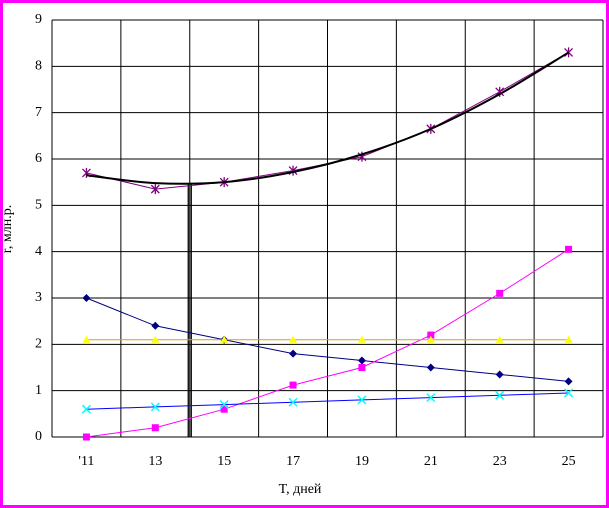  Describe the element at coordinates (155, 461) in the screenshot. I see `x-tick-label: 13` at that location.